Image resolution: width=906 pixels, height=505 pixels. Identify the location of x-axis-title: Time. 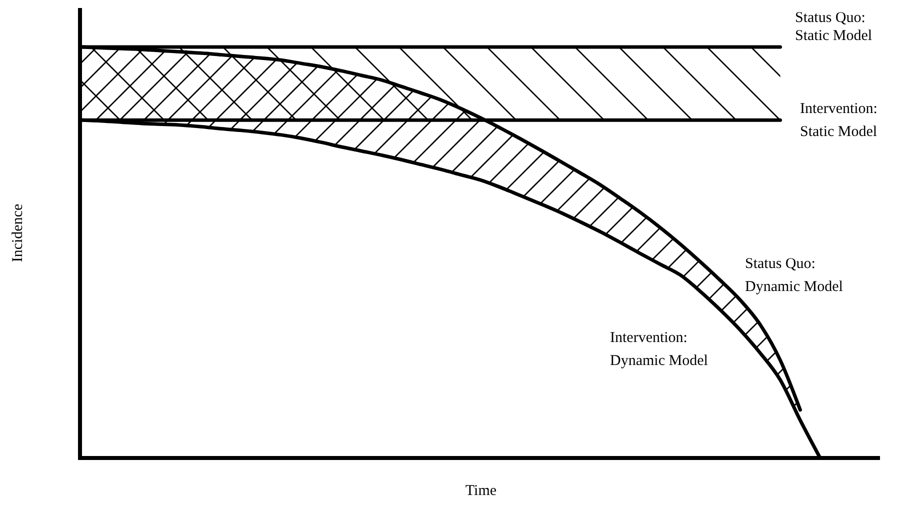
(481, 491).